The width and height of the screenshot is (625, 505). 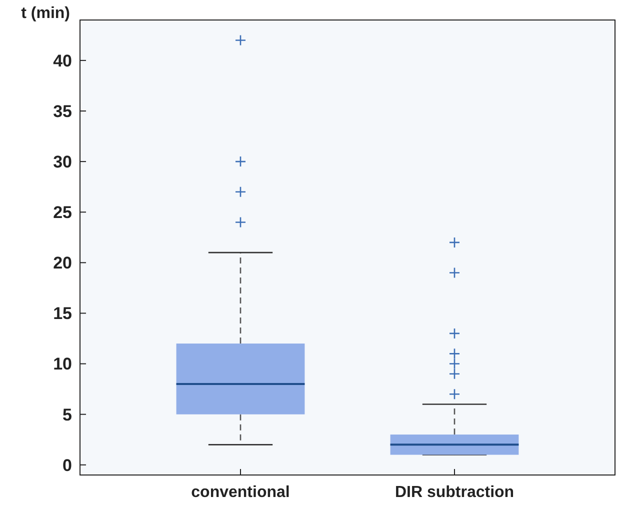 I want to click on y-tick-label: 40, so click(x=62, y=60).